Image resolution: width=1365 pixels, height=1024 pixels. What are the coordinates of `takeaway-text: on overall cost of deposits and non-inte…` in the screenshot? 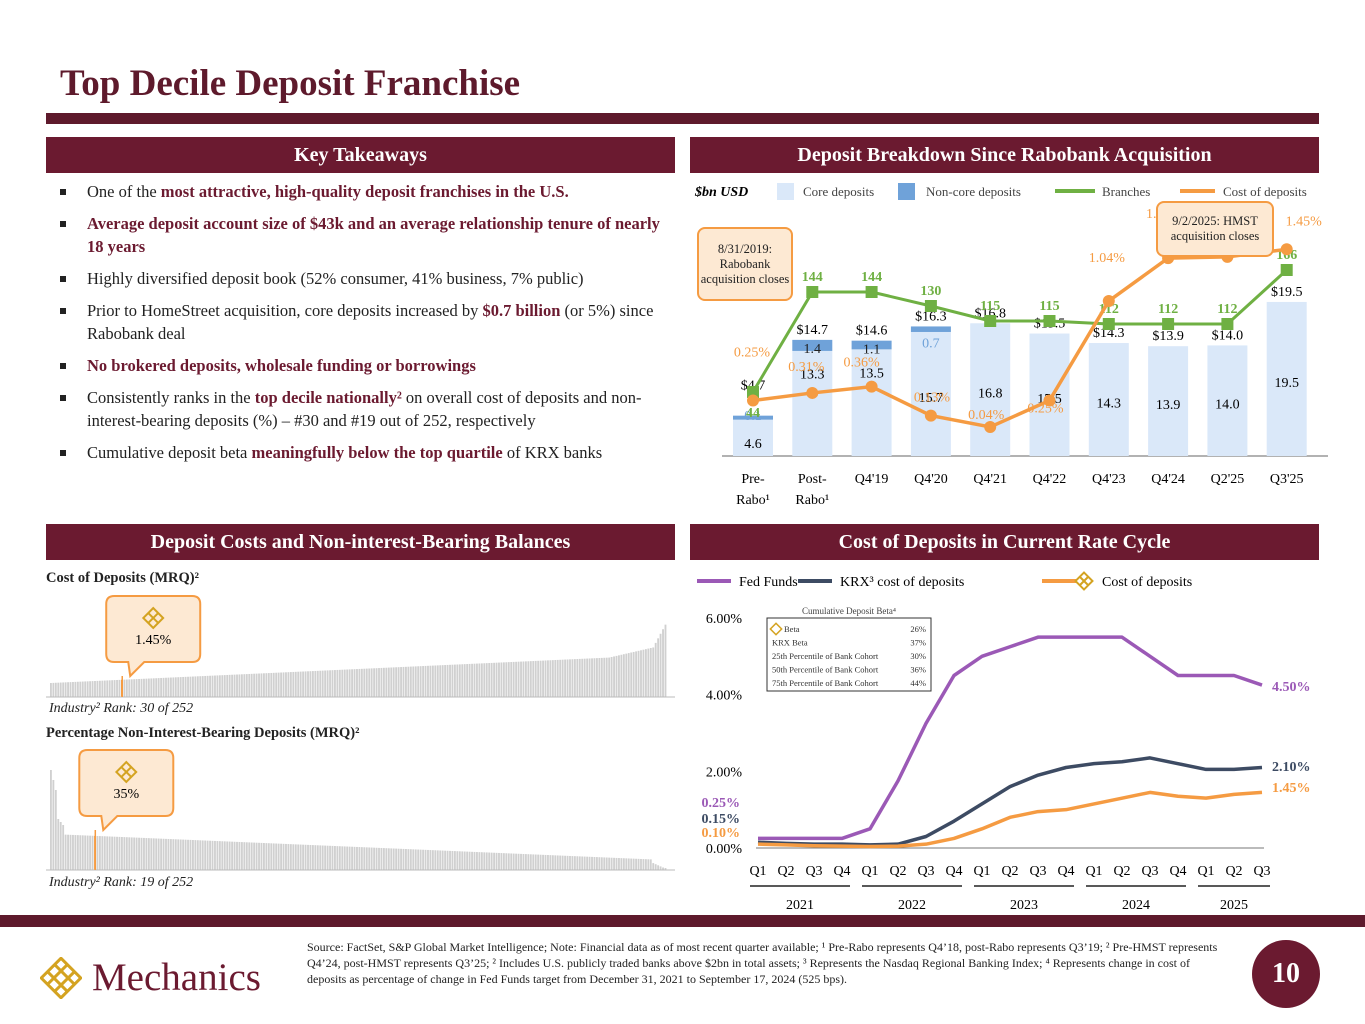 It's located at (364, 409).